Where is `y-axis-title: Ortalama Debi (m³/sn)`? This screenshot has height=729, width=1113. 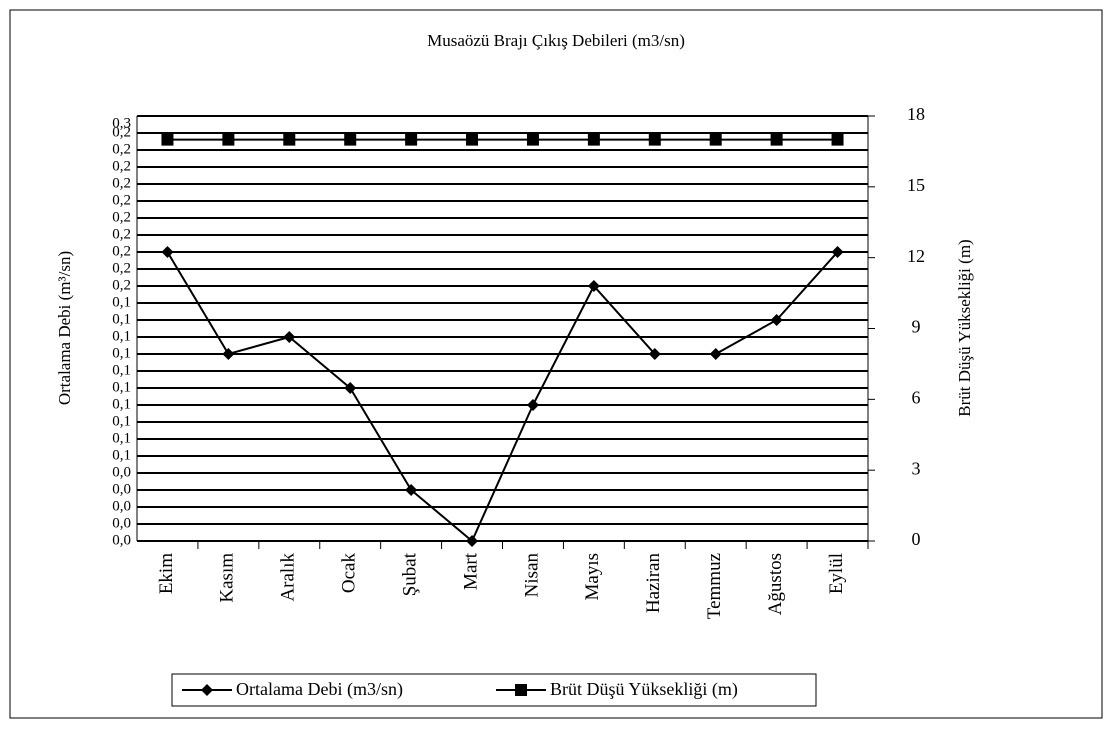
y-axis-title: Ortalama Debi (m³/sn) is located at coordinates (64, 328).